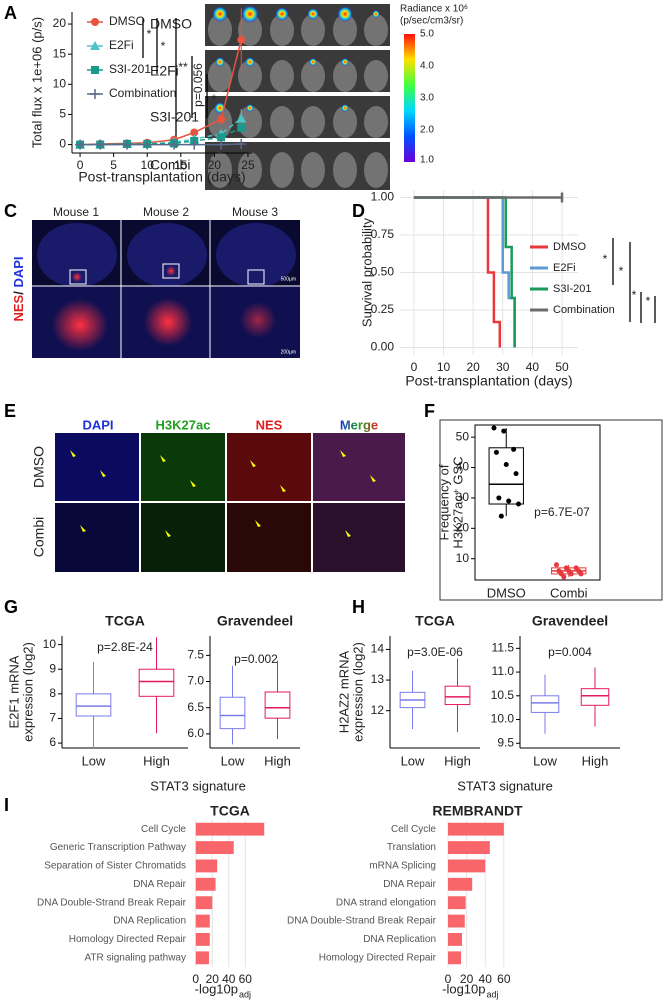  Describe the element at coordinates (570, 652) in the screenshot. I see `annotation: p=0.004` at that location.